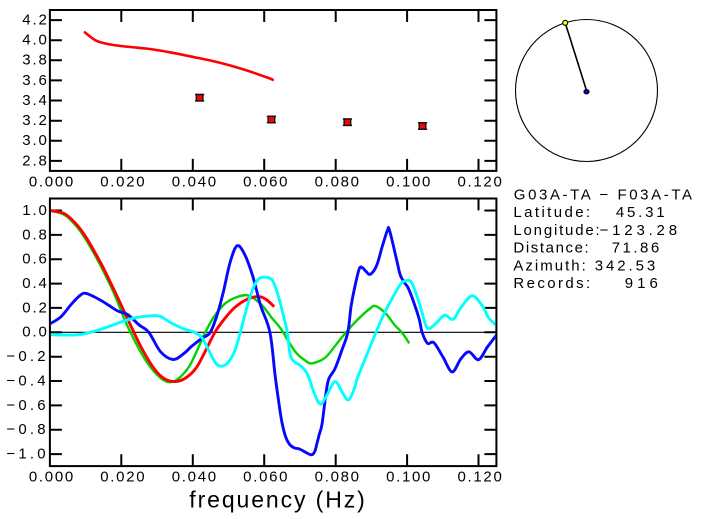 The height and width of the screenshot is (519, 702). What do you see at coordinates (27, 405) in the screenshot?
I see `svg-text: −0.6` at bounding box center [27, 405].